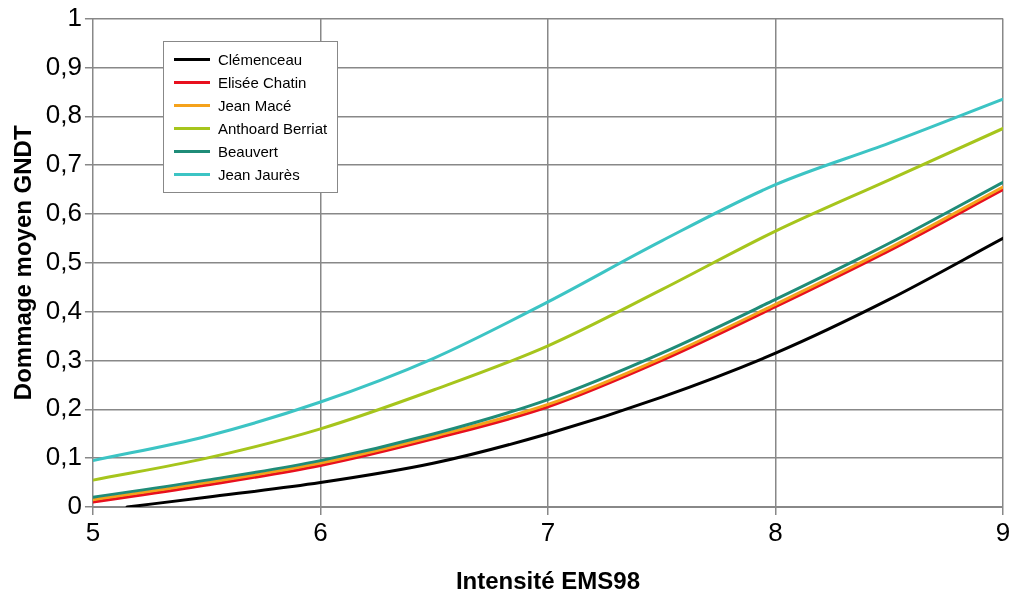 The width and height of the screenshot is (1017, 605). I want to click on y-tick-label: 0,6, so click(63, 212).